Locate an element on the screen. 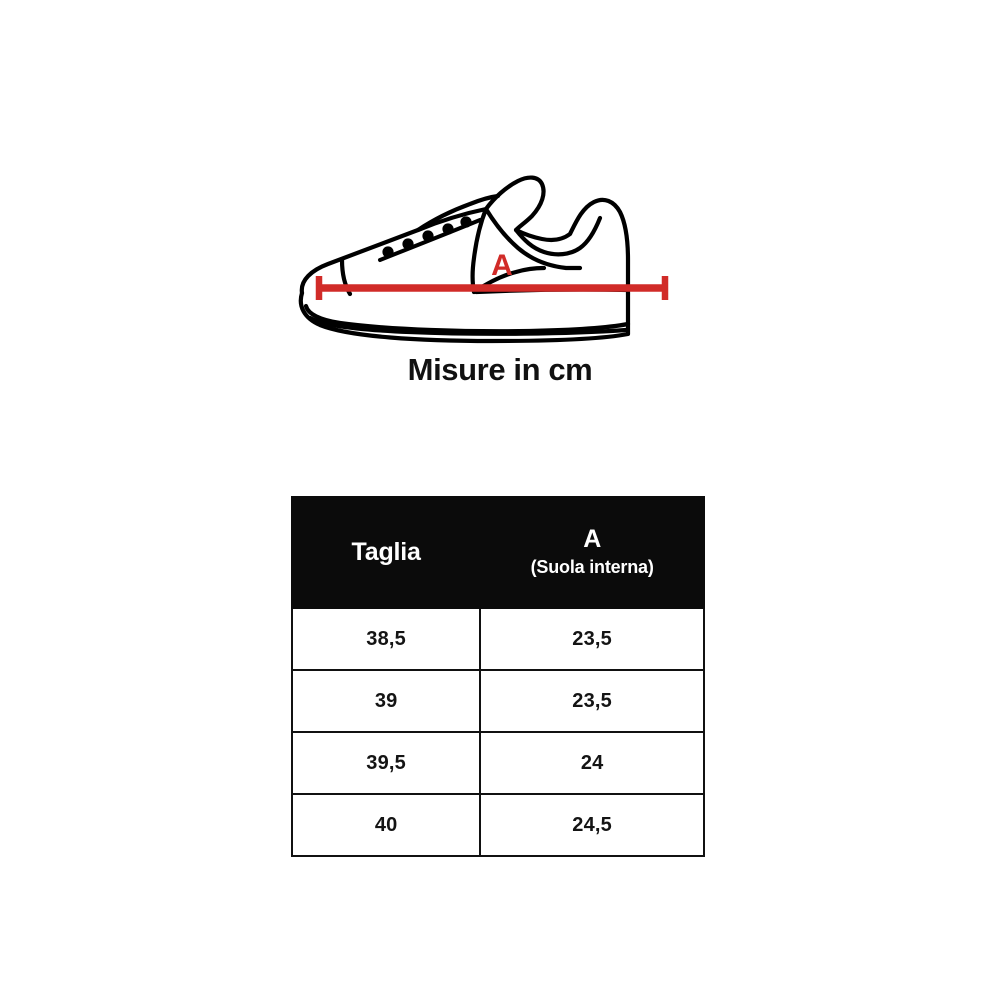 The height and width of the screenshot is (1000, 1000). shoe-lace-line-icon is located at coordinates (430, 240).